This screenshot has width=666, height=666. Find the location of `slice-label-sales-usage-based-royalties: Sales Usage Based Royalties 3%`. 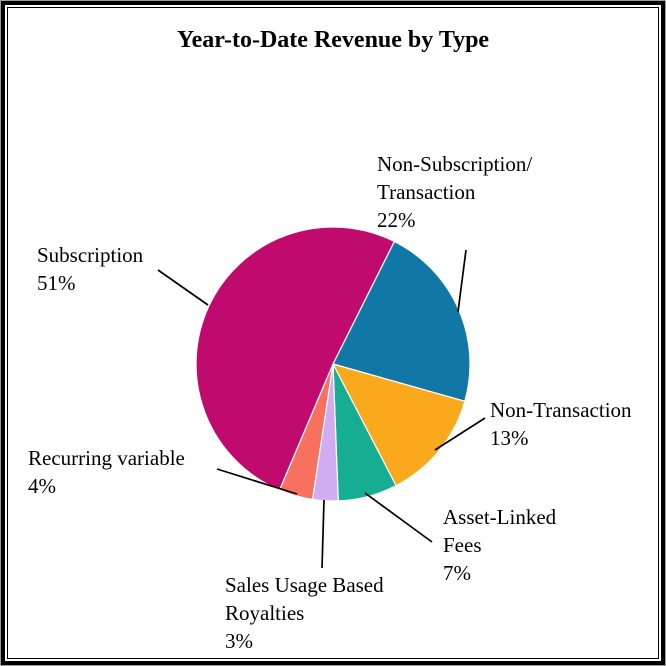

slice-label-sales-usage-based-royalties: Sales Usage Based Royalties 3% is located at coordinates (304, 613).